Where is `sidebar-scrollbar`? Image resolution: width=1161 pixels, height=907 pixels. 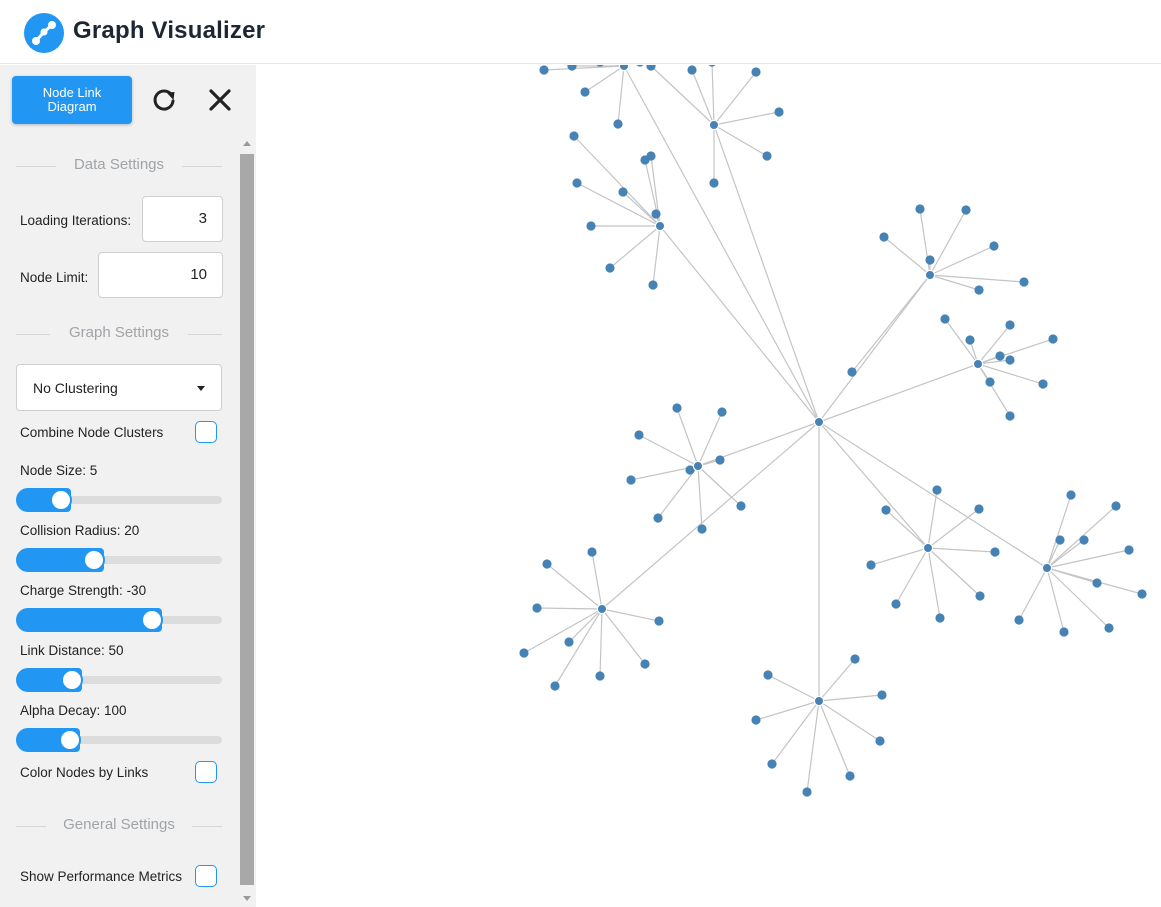
sidebar-scrollbar is located at coordinates (247, 486).